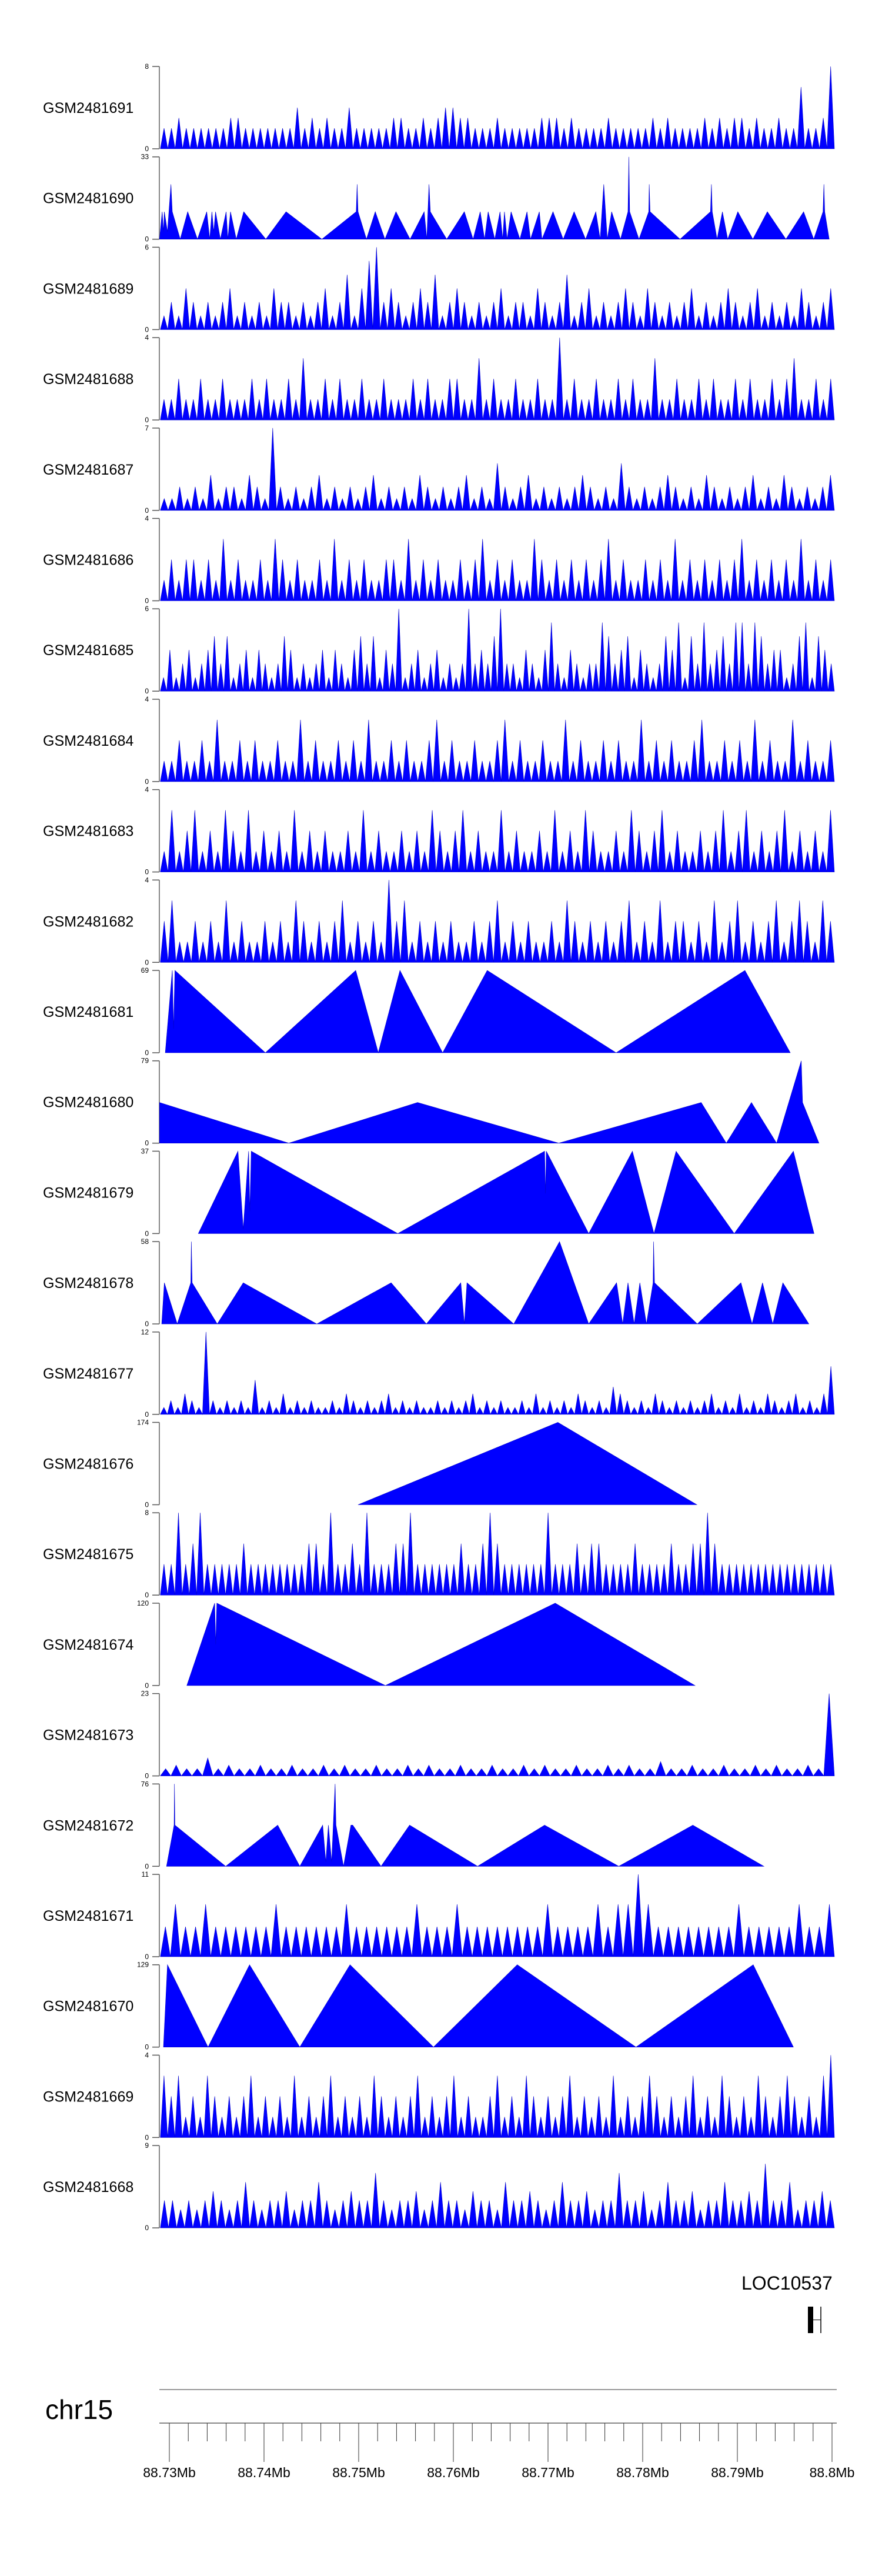 This screenshot has width=882, height=2576. Describe the element at coordinates (787, 2283) in the screenshot. I see `gene-label: LOC10537` at that location.